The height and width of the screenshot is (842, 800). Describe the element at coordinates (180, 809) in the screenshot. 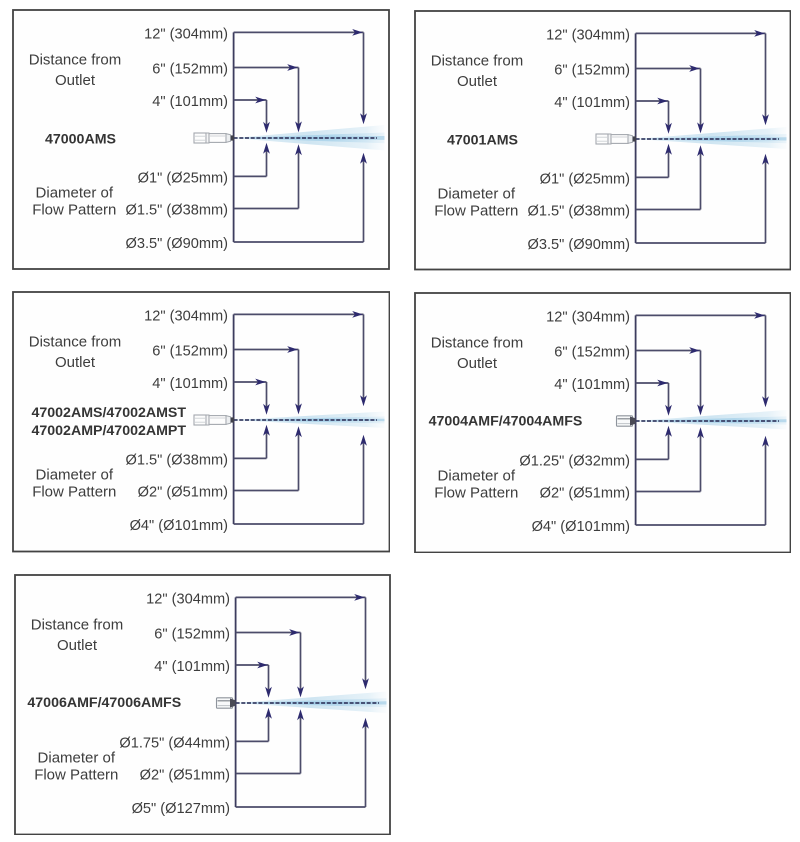

I see `svg-text: Ø5" (Ø127mm)` at that location.